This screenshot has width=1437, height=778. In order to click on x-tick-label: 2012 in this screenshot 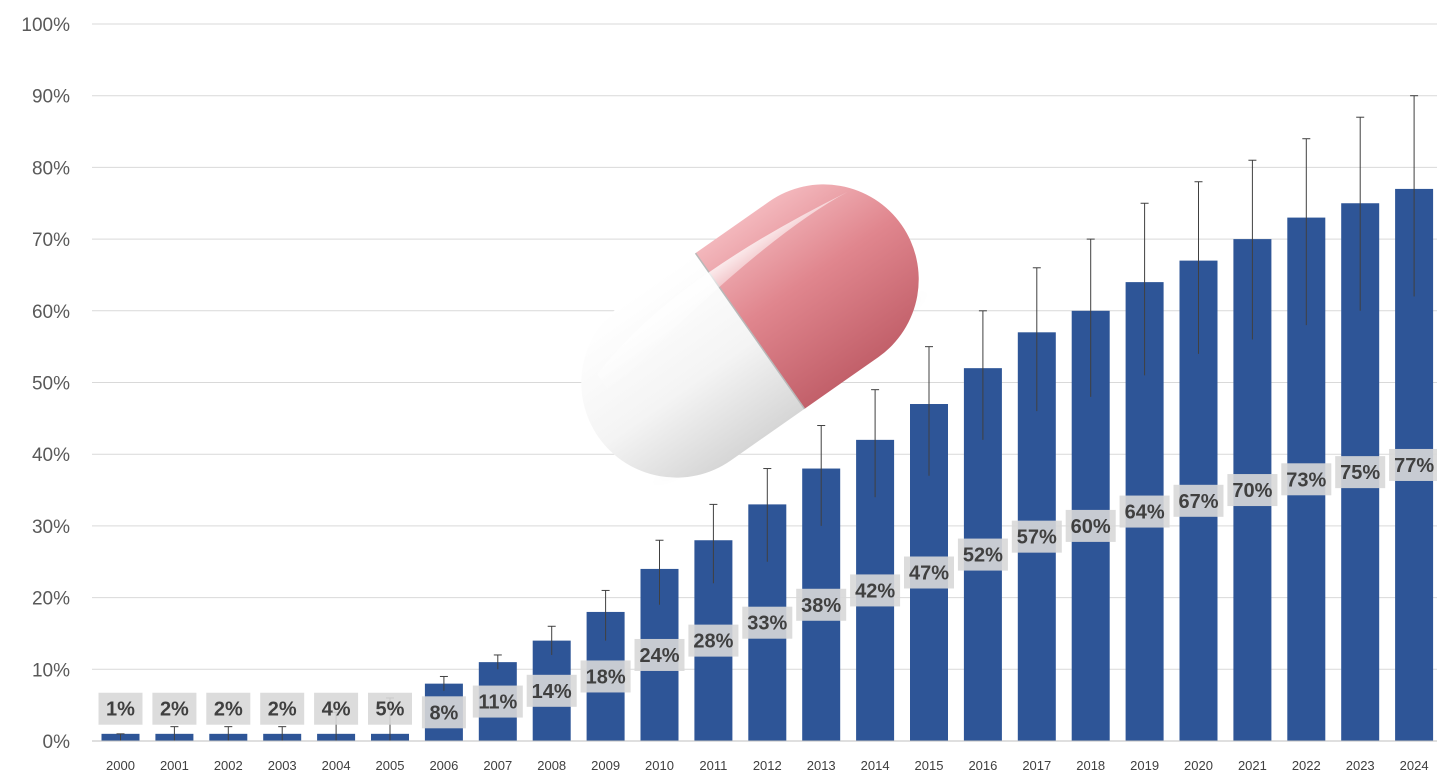, I will do `click(767, 765)`.